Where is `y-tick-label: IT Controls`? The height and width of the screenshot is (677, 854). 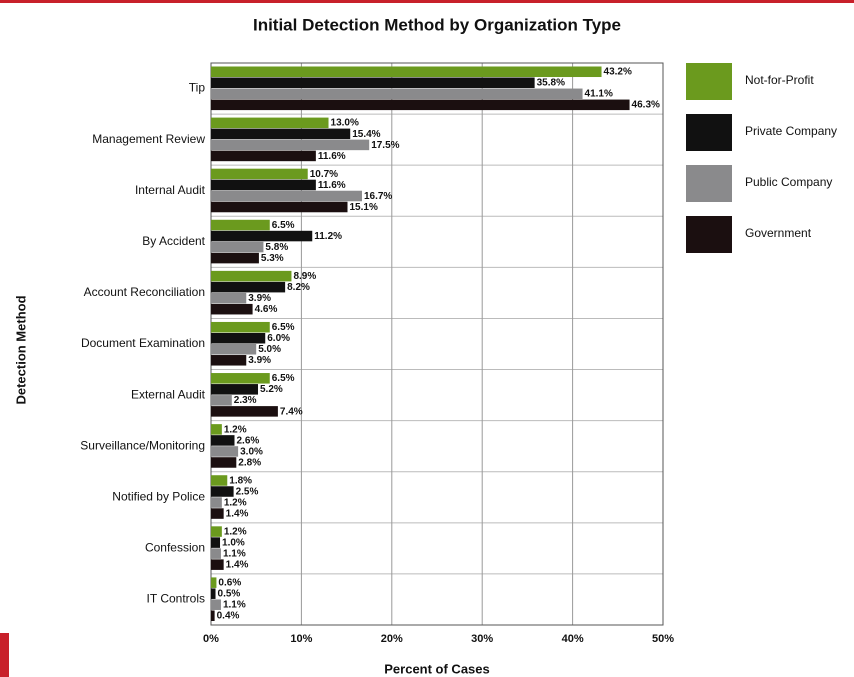 y-tick-label: IT Controls is located at coordinates (176, 599).